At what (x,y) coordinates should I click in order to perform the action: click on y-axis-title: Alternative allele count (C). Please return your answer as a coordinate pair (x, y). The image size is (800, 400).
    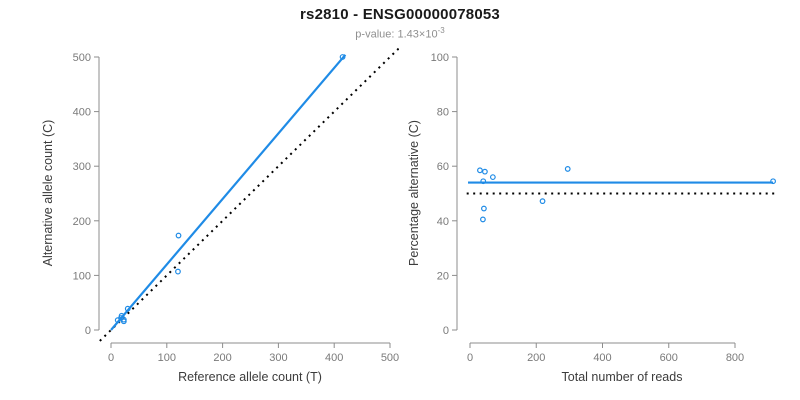
    Looking at the image, I should click on (48, 193).